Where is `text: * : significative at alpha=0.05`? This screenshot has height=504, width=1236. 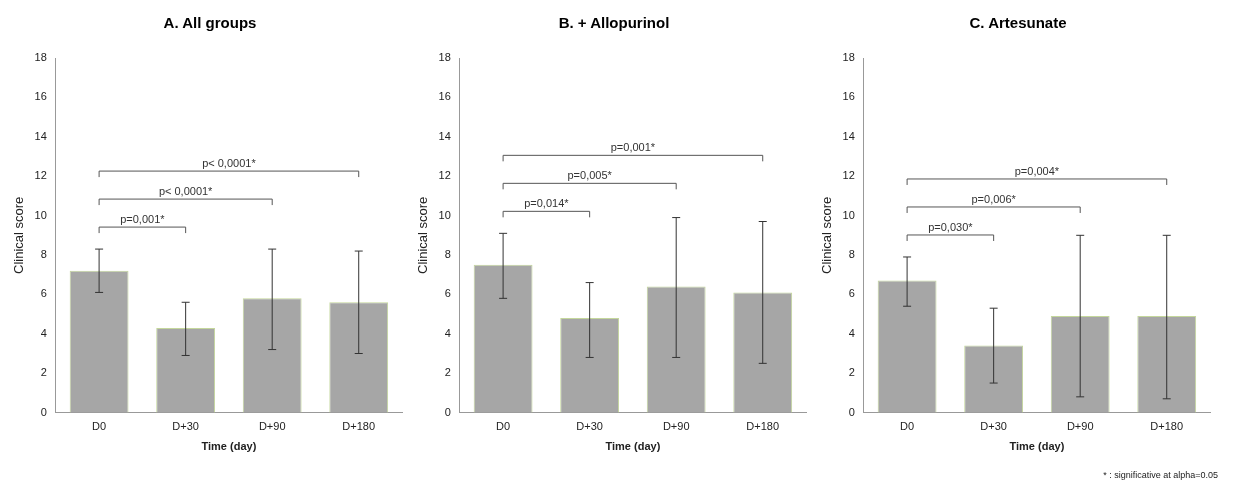
text: * : significative at alpha=0.05 is located at coordinates (1160, 475).